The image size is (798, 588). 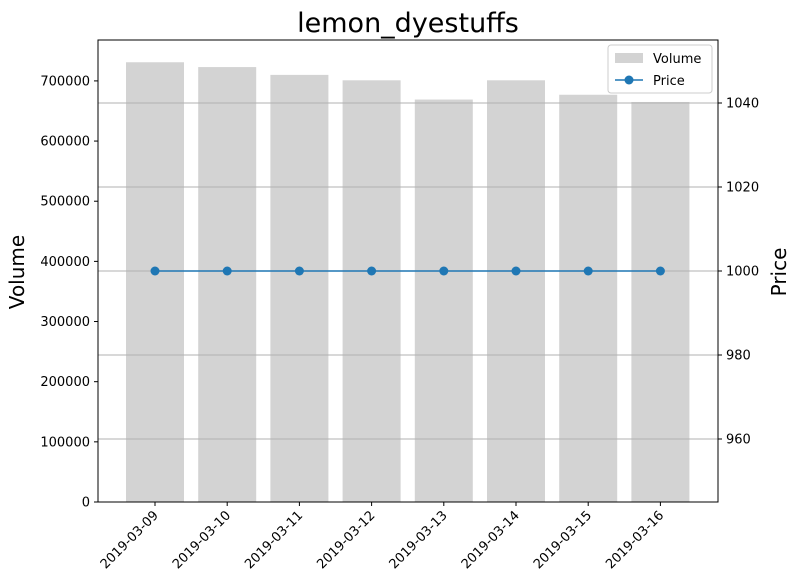 What do you see at coordinates (742, 272) in the screenshot?
I see `y-tick-label-right: 1000` at bounding box center [742, 272].